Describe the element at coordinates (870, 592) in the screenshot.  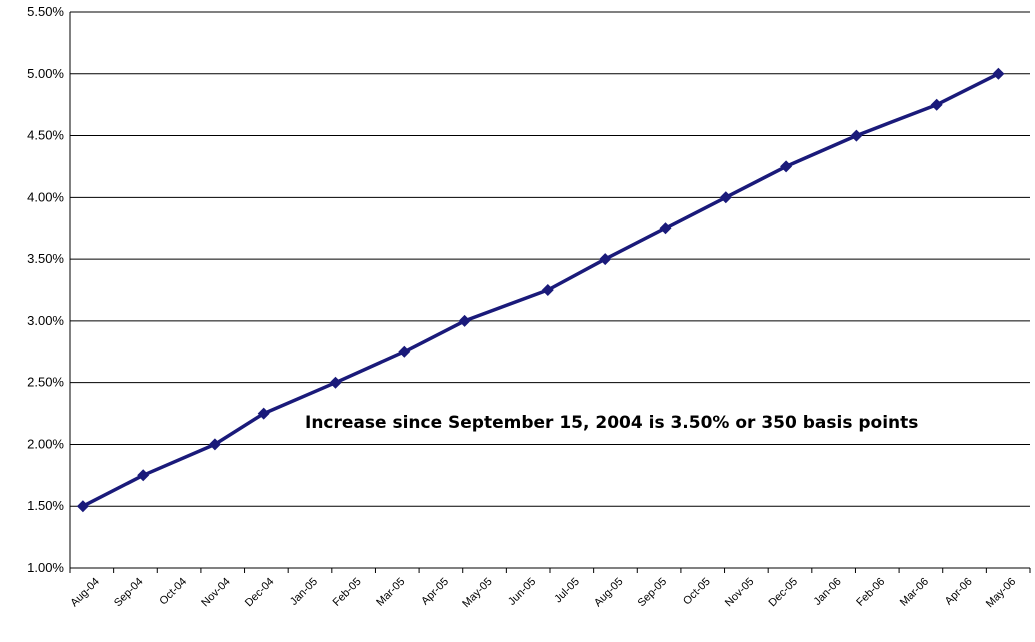
I see `x-tick-label: Feb-06` at that location.